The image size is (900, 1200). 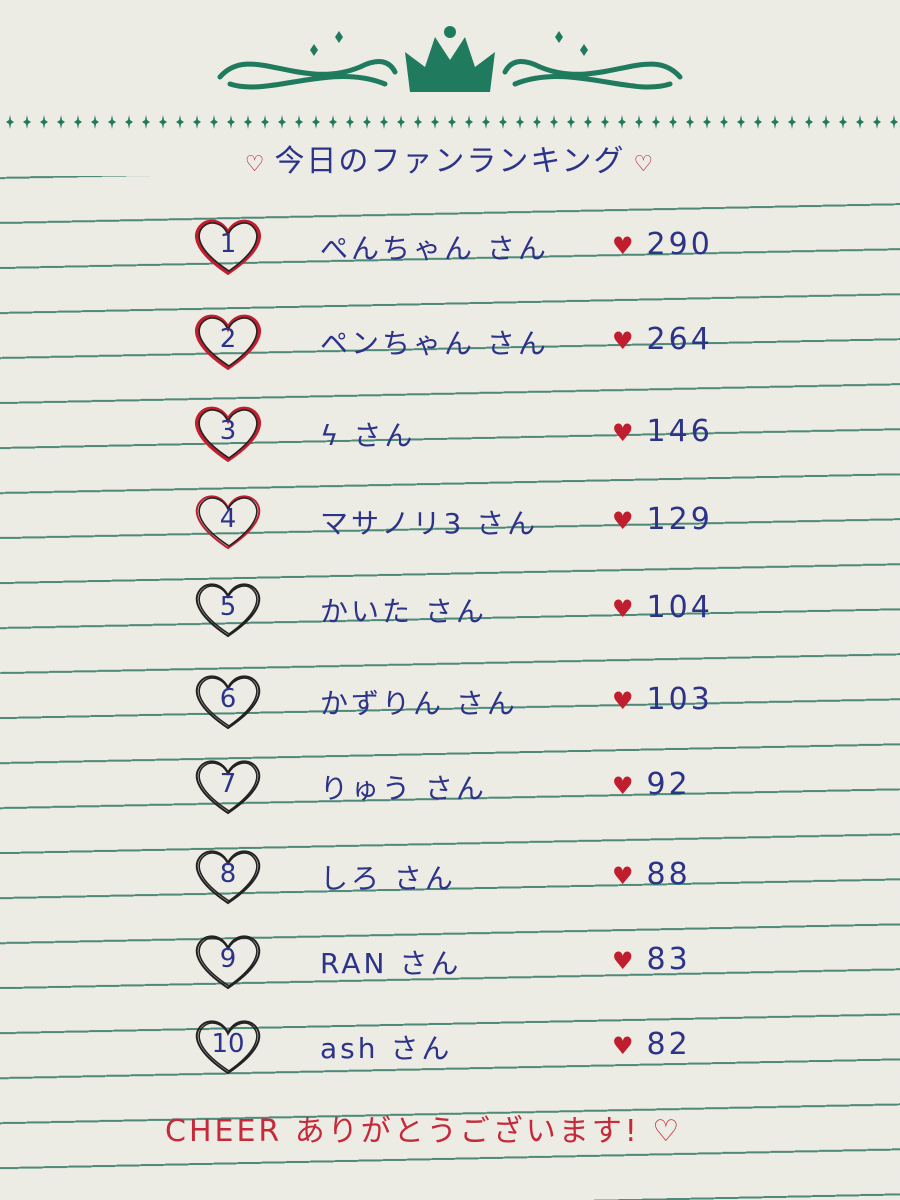 I want to click on ranking-row: 10 ash さん ♥ 82, so click(x=450, y=1045).